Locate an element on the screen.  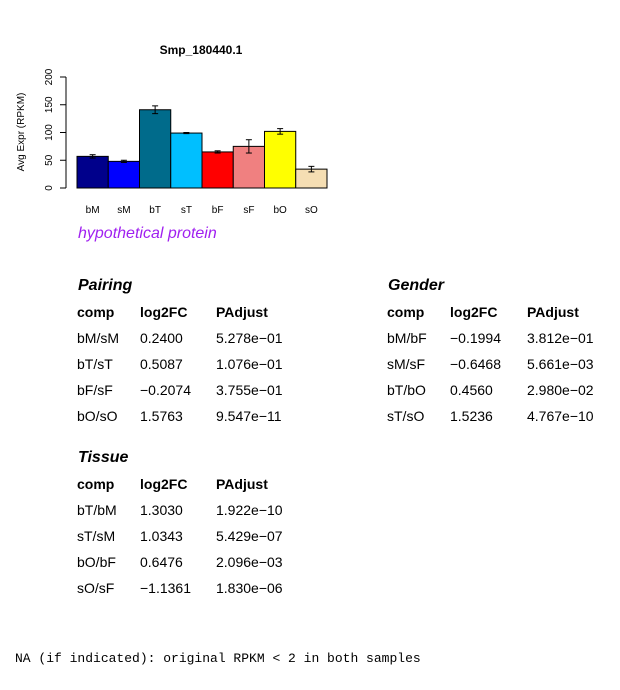
y-tick-label: 0 is located at coordinates (49, 188).